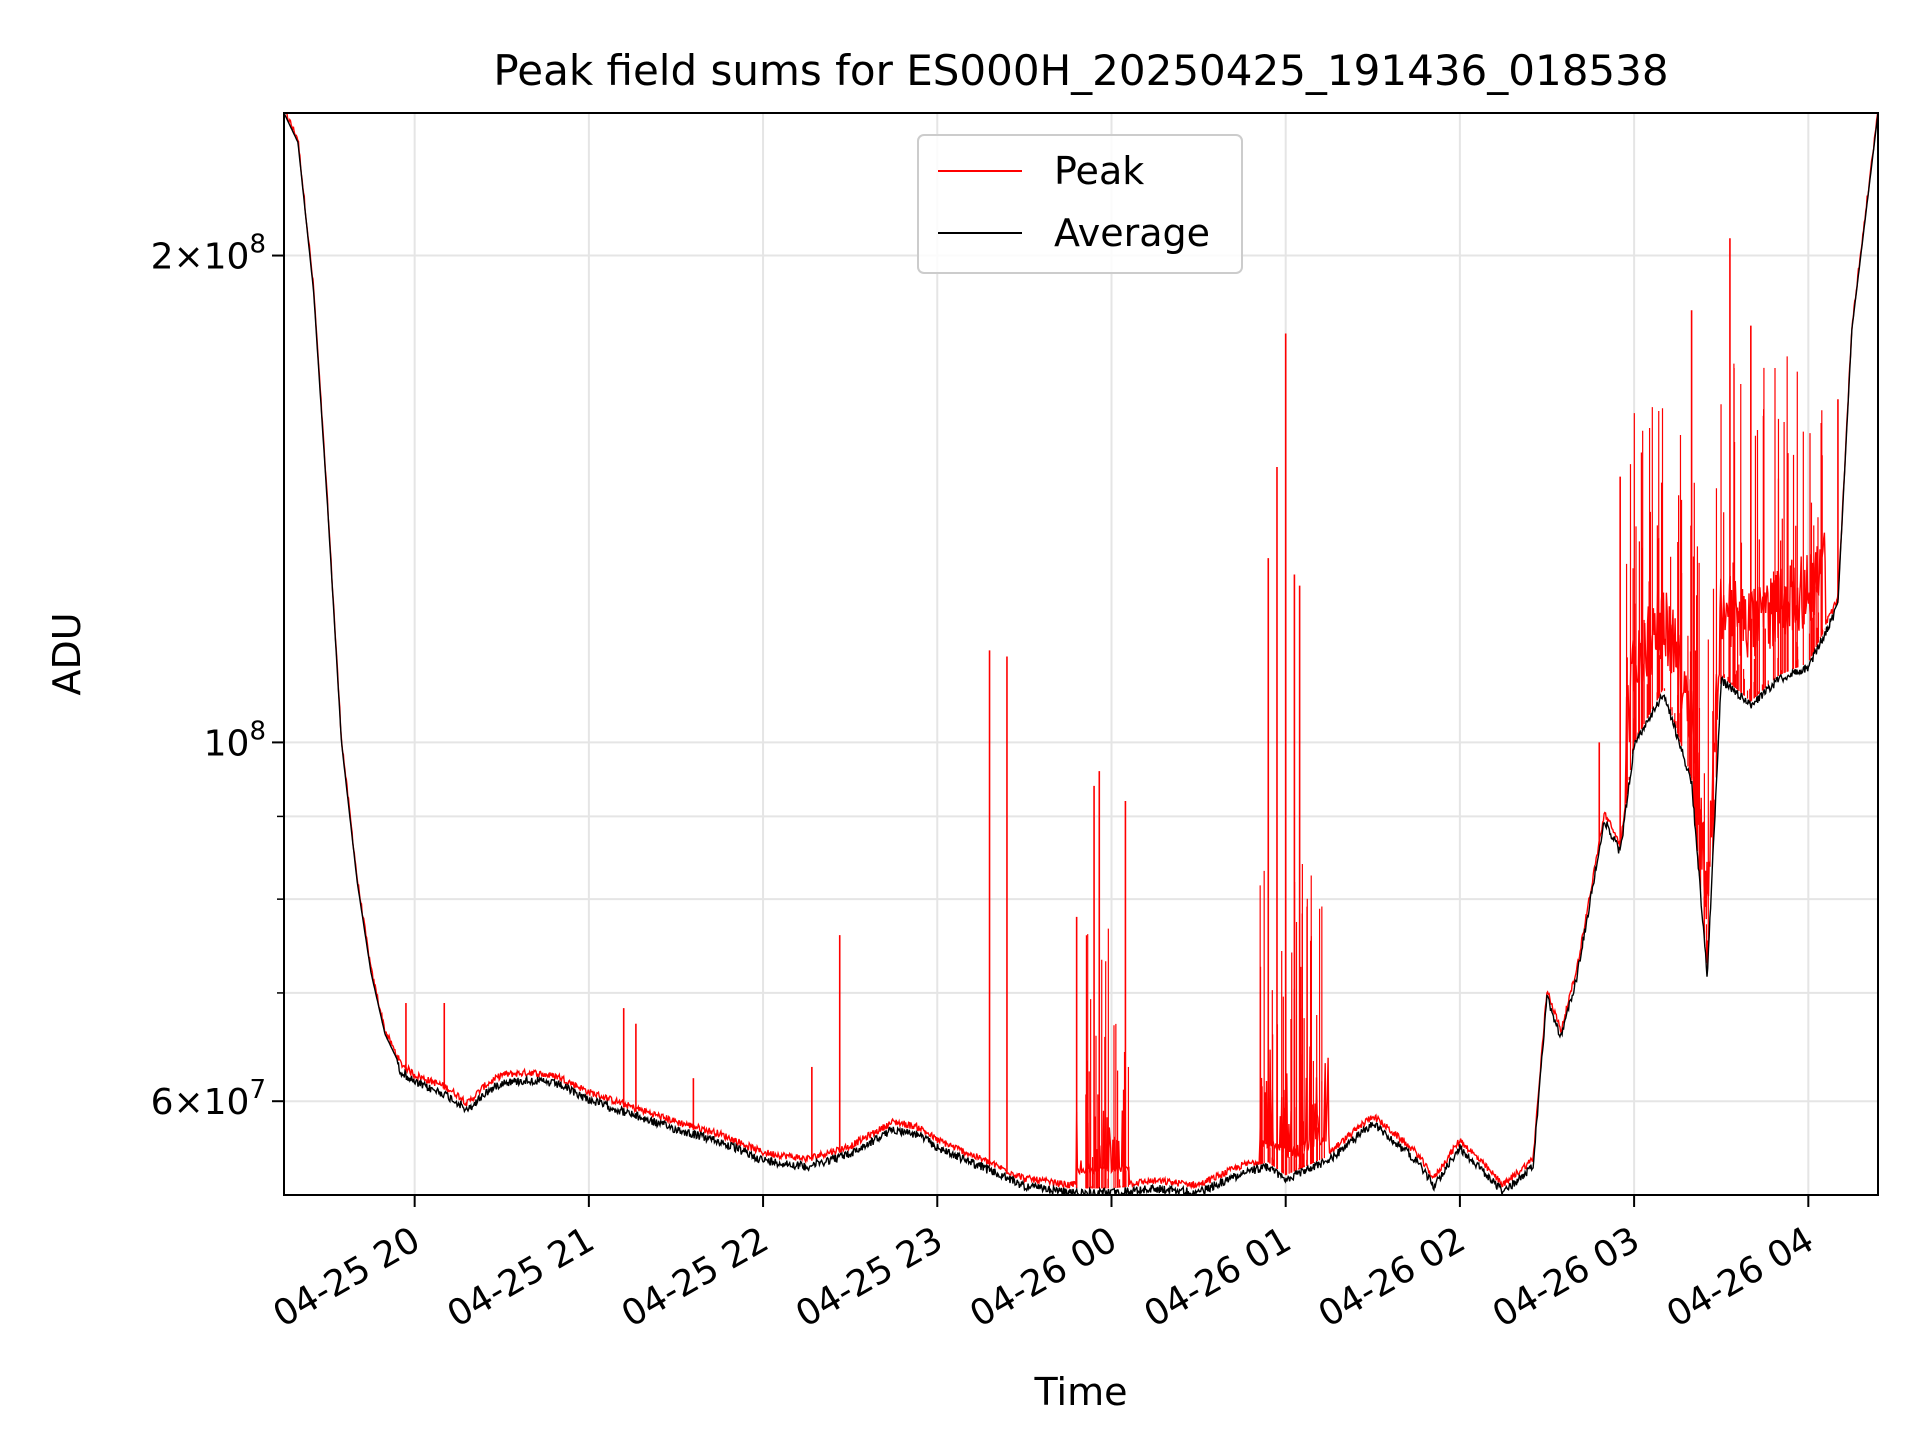 This screenshot has width=1920, height=1440. I want to click on legend: Peak Average, so click(1080, 204).